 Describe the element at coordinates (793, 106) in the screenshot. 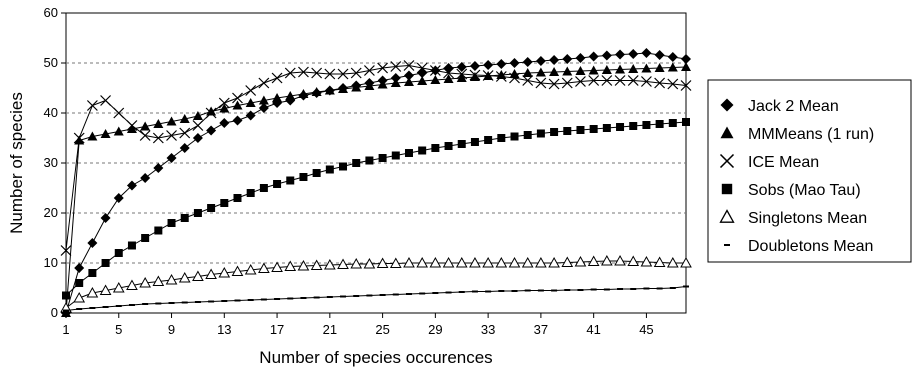

I see `legend-label: Jack 2 Mean` at that location.